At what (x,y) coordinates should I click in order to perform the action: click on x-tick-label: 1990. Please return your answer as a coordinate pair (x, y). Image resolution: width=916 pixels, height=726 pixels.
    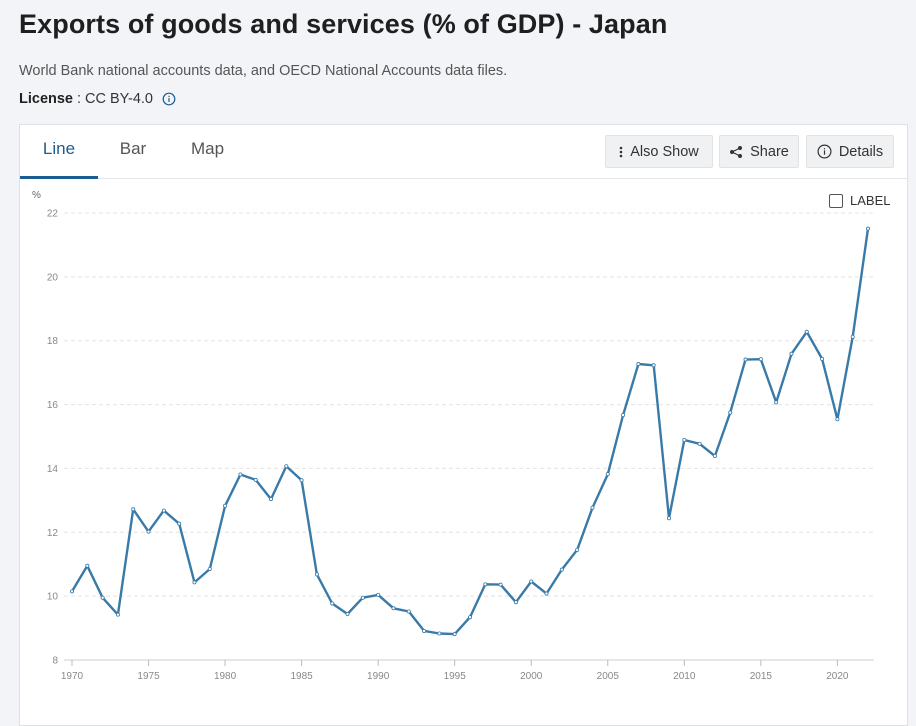
    Looking at the image, I should click on (378, 676).